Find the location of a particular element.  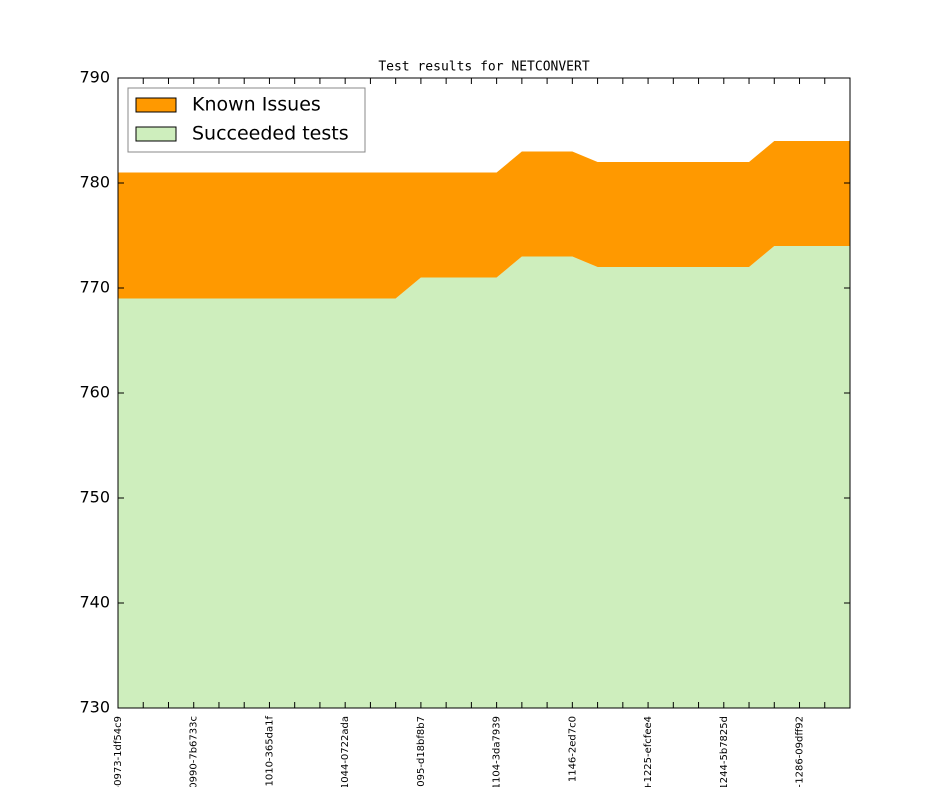

x-tick-label: 1244-5b7825d is located at coordinates (724, 751).